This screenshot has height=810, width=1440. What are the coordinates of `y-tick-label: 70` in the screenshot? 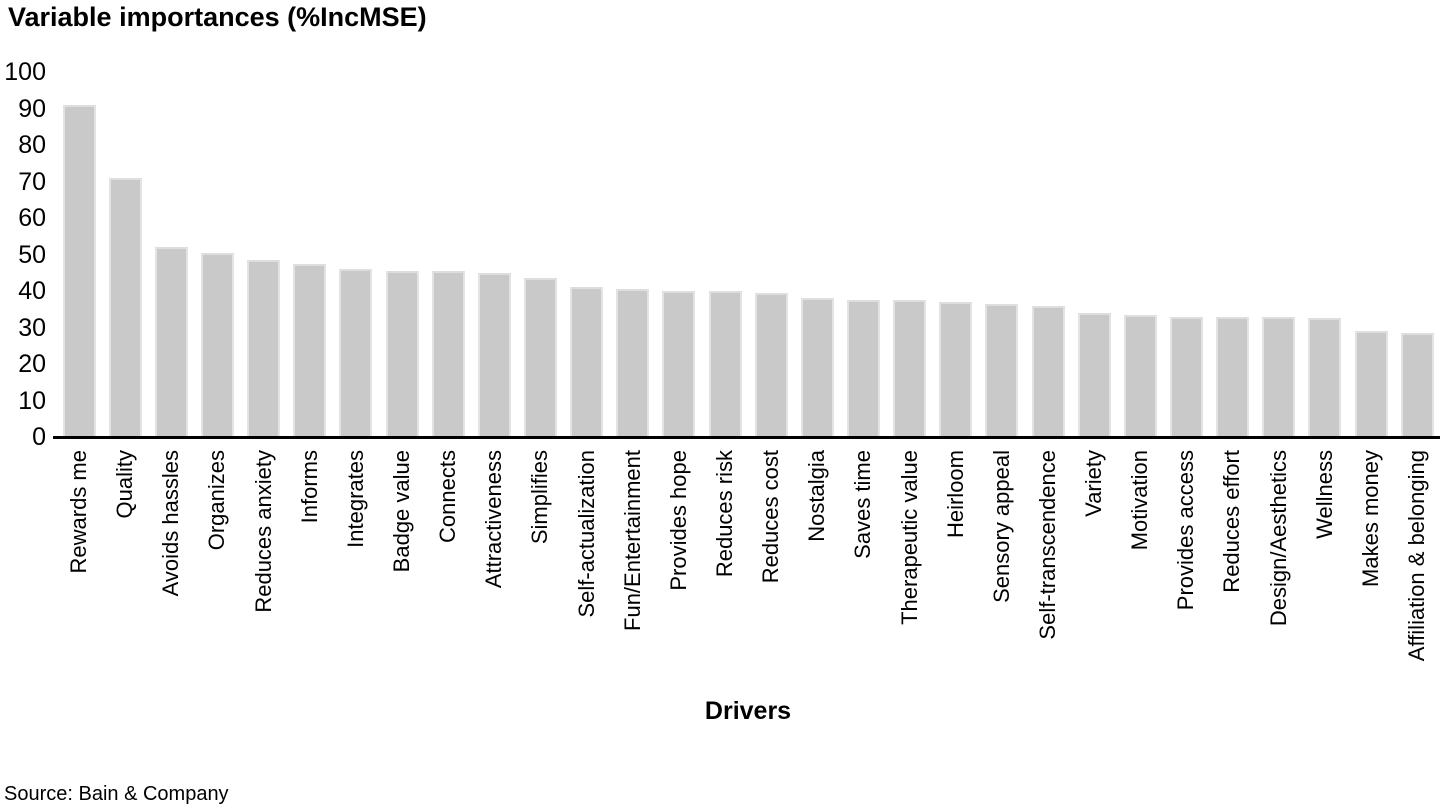 It's located at (32, 181).